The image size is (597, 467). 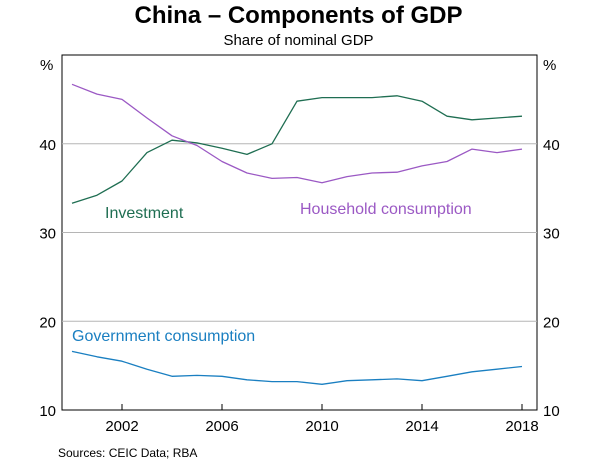 I want to click on x-tick-2002: 2002, so click(x=121, y=426).